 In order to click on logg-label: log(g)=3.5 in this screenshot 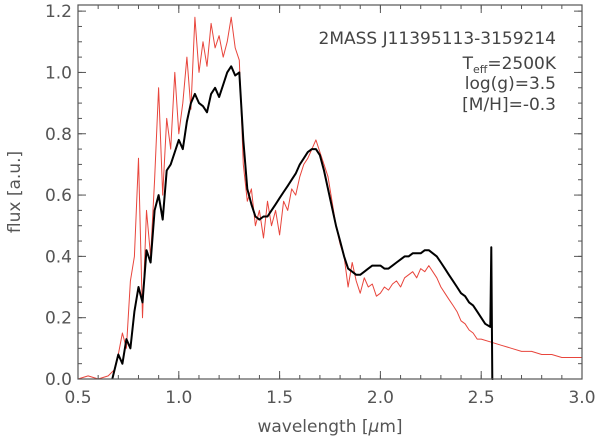, I will do `click(510, 84)`.